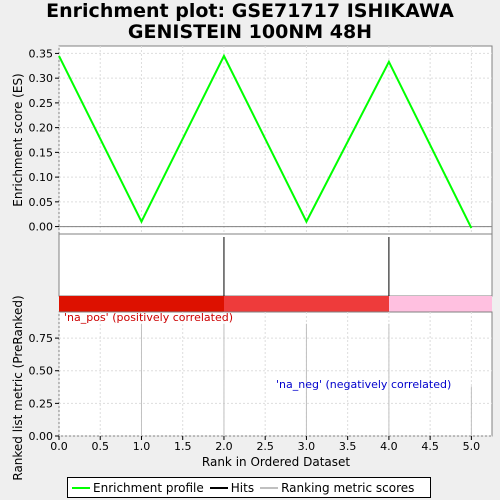 The height and width of the screenshot is (500, 500). What do you see at coordinates (430, 446) in the screenshot?
I see `x-tick-label: 4.5` at bounding box center [430, 446].